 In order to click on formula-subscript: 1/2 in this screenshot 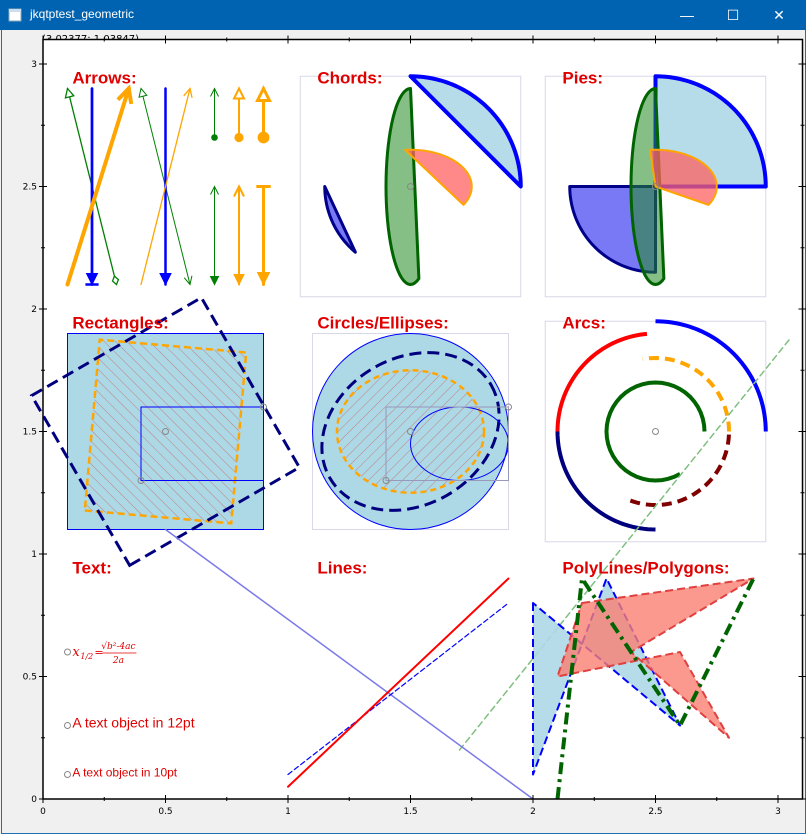, I will do `click(86, 656)`.